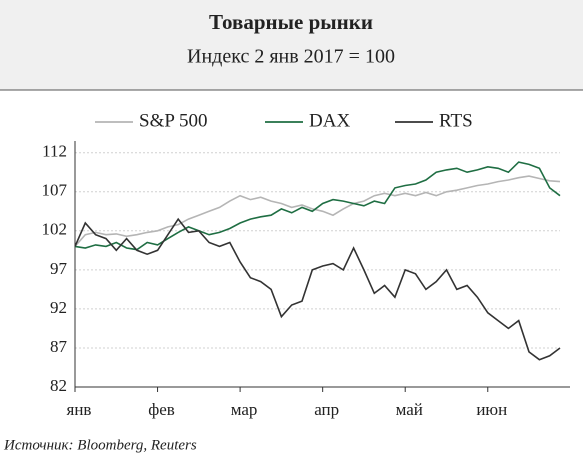 Image resolution: width=583 pixels, height=458 pixels. Describe the element at coordinates (54, 151) in the screenshot. I see `y-tick-label: 112` at that location.